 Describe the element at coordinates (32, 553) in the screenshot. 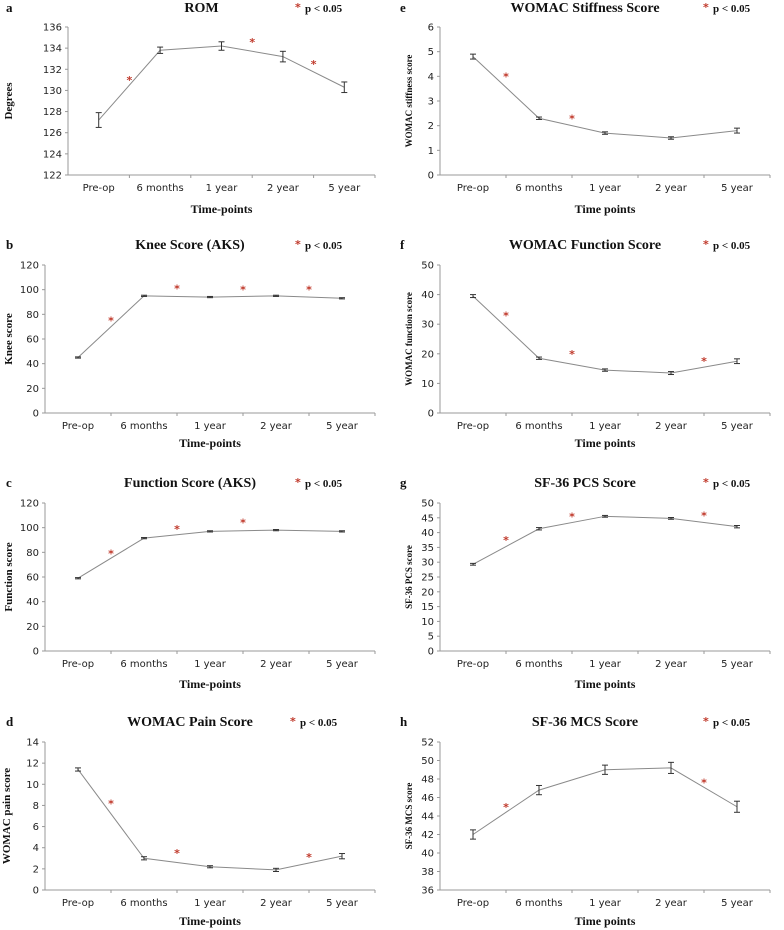

I see `y-tick-label: 80` at that location.